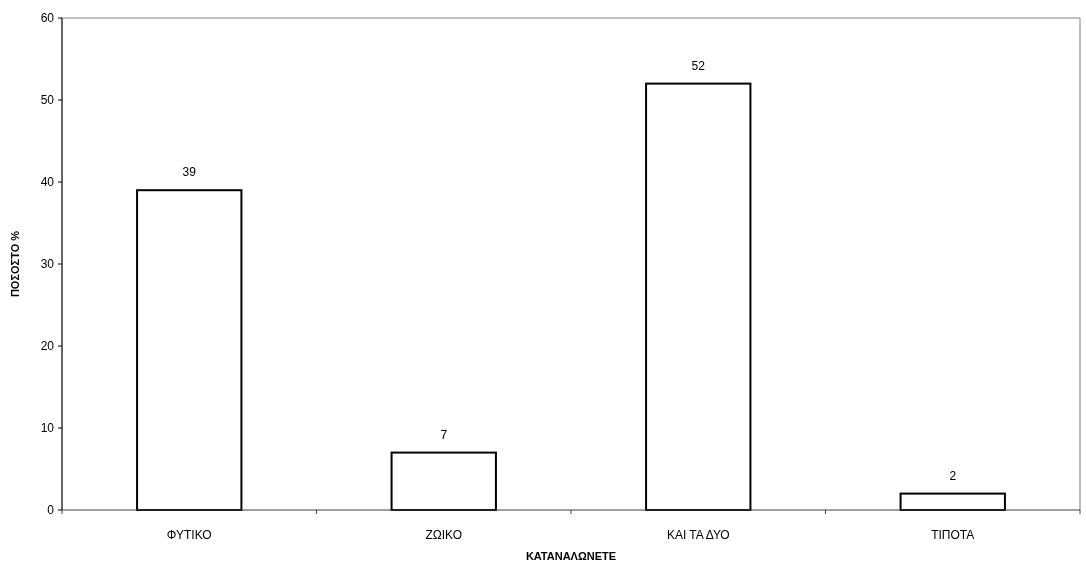 The image size is (1086, 571). Describe the element at coordinates (15, 264) in the screenshot. I see `y-axis-title: ΠΟΣΟΣΤΟ %` at that location.